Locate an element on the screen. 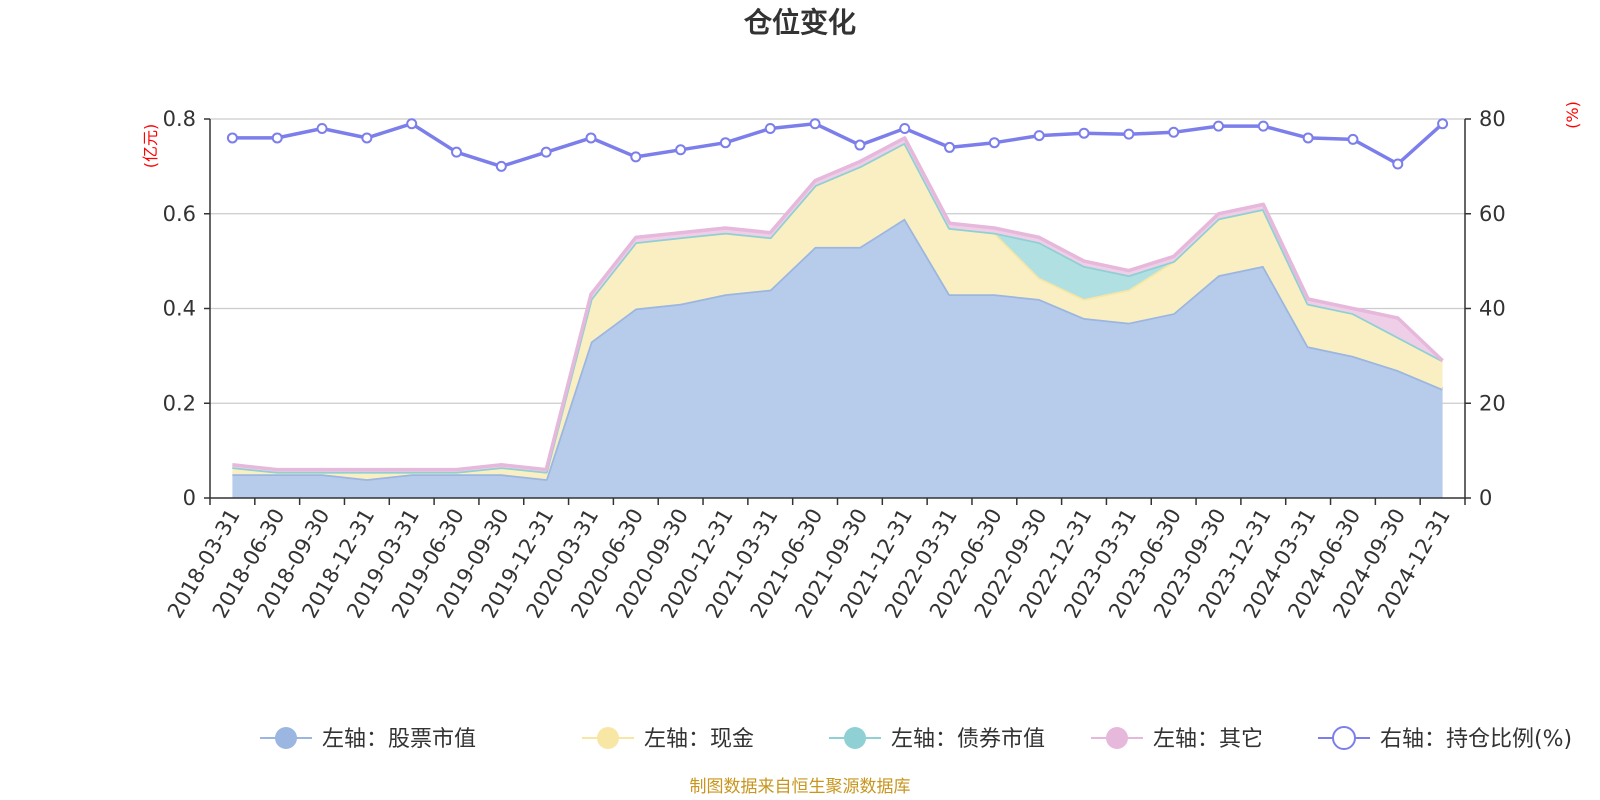 The width and height of the screenshot is (1600, 800). right-tick-label: 0 is located at coordinates (1485, 498).